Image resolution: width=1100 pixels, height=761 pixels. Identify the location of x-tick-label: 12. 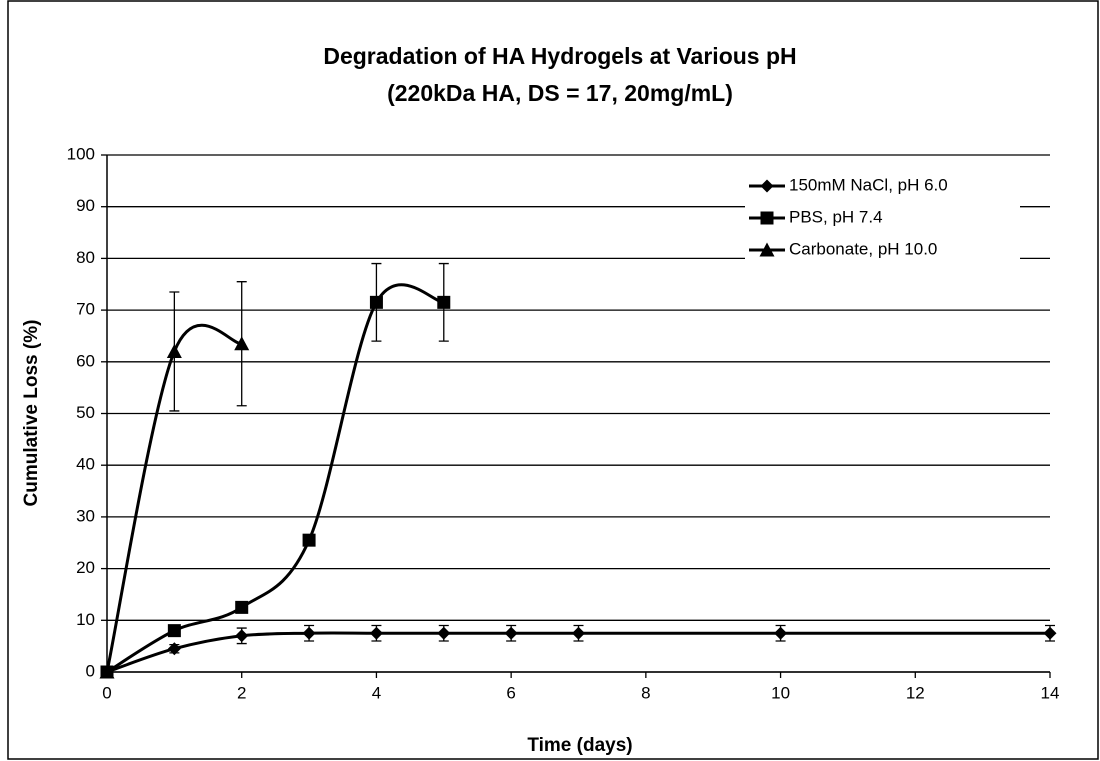
(915, 692).